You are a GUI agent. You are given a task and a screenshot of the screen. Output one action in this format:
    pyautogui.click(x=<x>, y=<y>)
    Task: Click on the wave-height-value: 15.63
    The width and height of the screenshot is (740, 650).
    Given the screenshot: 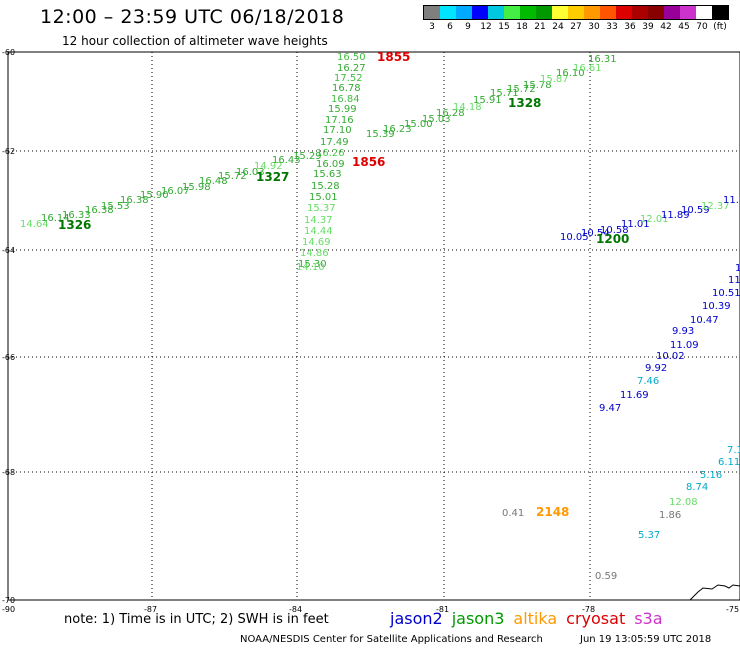 What is the action you would take?
    pyautogui.click(x=327, y=174)
    